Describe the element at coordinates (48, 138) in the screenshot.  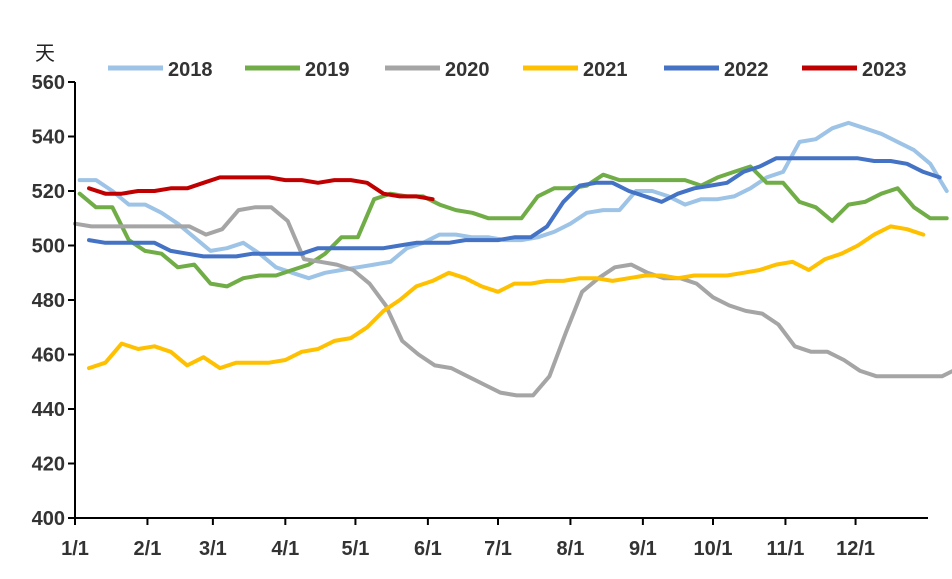
I see `y-tick-label: 540` at that location.